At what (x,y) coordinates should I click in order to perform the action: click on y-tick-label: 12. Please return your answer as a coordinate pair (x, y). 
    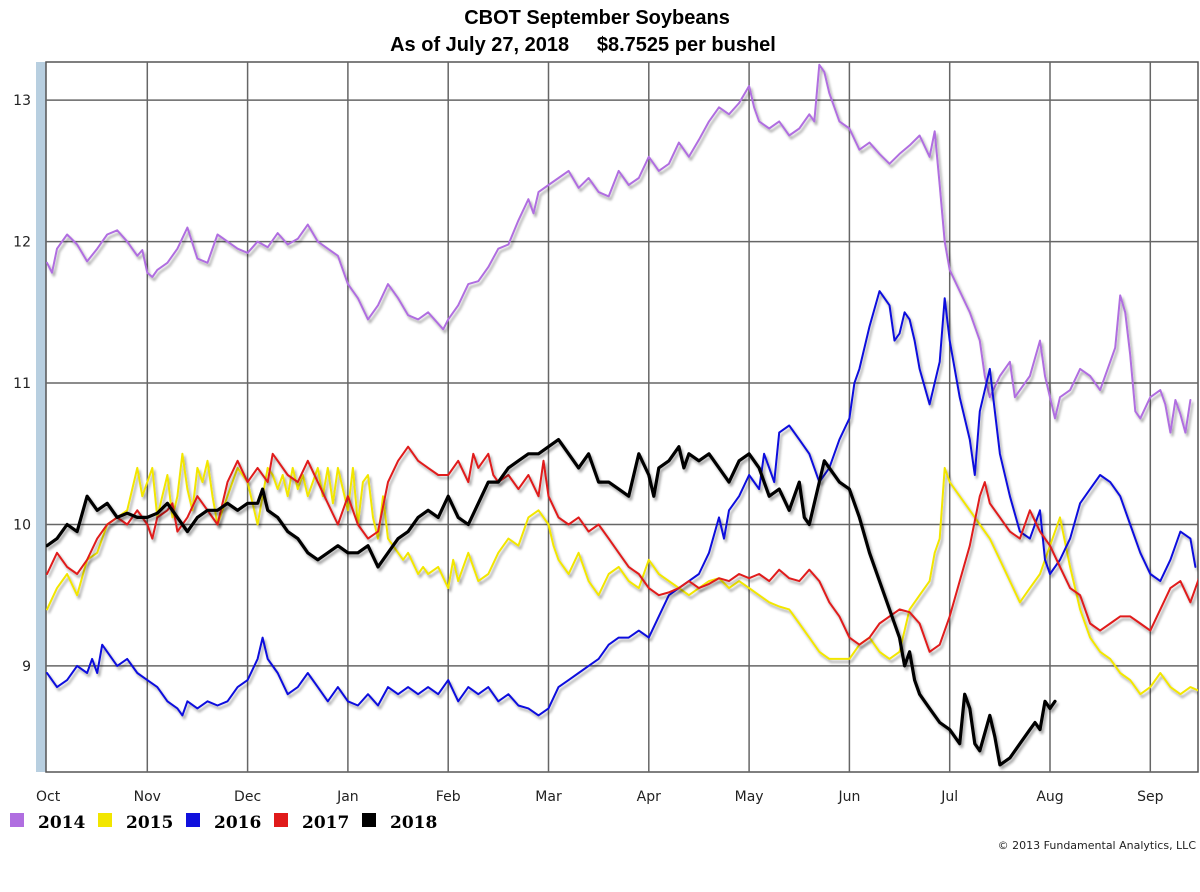
    Looking at the image, I should click on (22, 243).